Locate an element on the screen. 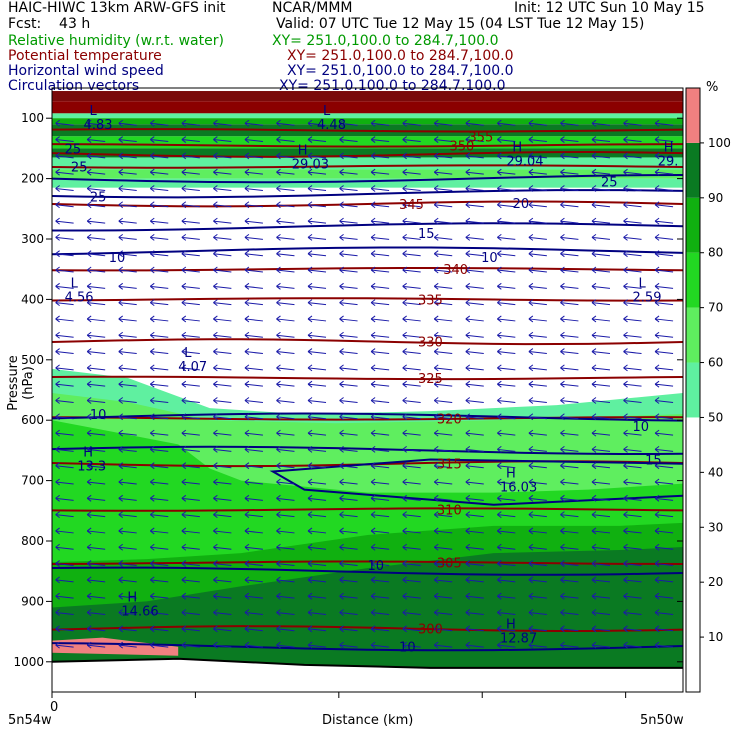  colorbar-tick-label: 20 is located at coordinates (715, 582).